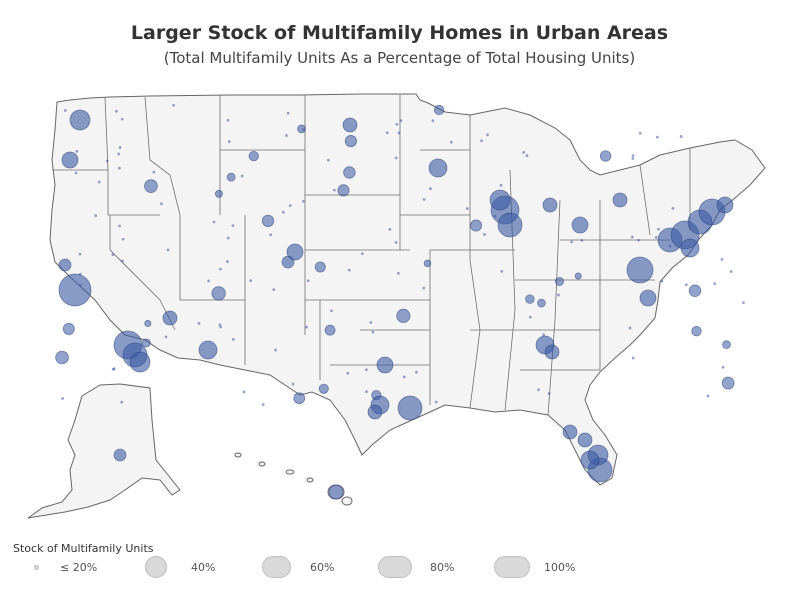  What do you see at coordinates (79, 567) in the screenshot?
I see `legend-label-20: ≤ 20%` at bounding box center [79, 567].